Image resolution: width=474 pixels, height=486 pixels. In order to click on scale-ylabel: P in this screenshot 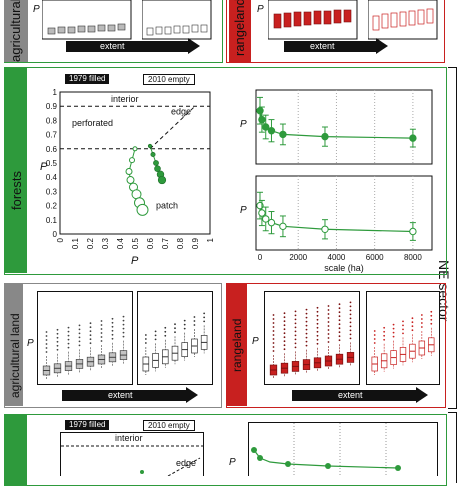, I will do `click(243, 210)`.